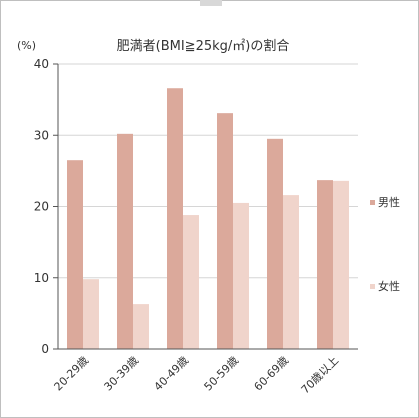  Describe the element at coordinates (122, 374) in the screenshot. I see `x-tick-label: 30-39歳` at that location.